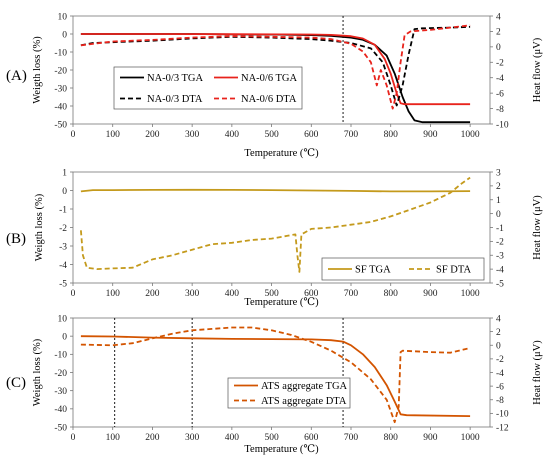  I want to click on series-line-sf-tga, so click(275, 190).